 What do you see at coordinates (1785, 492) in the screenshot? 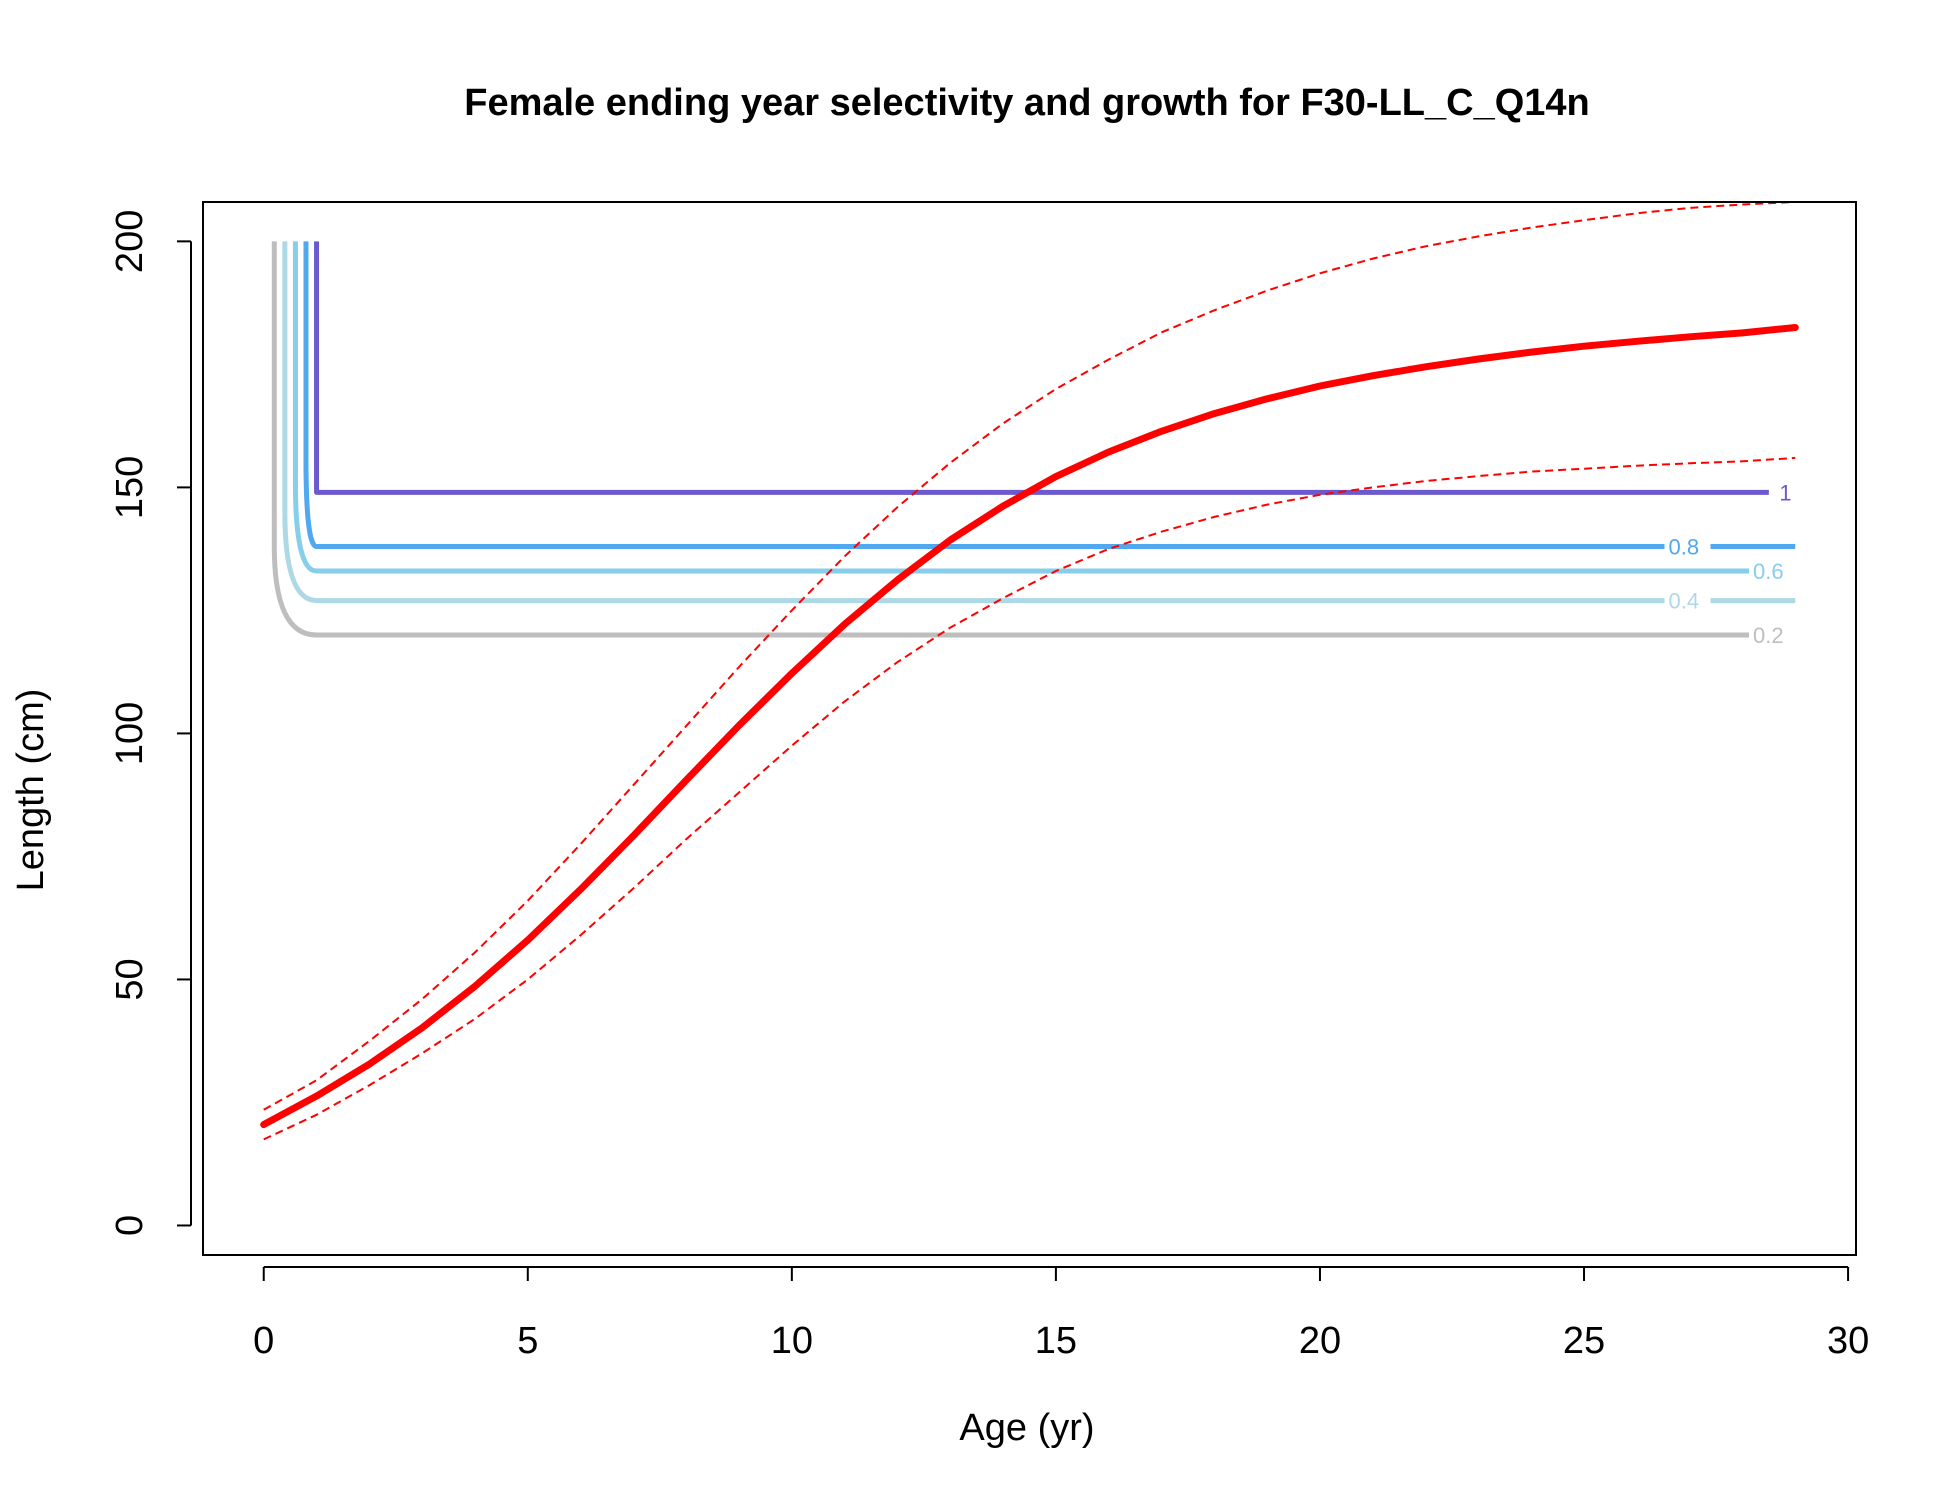
I see `contour-label-1: 1` at bounding box center [1785, 492].